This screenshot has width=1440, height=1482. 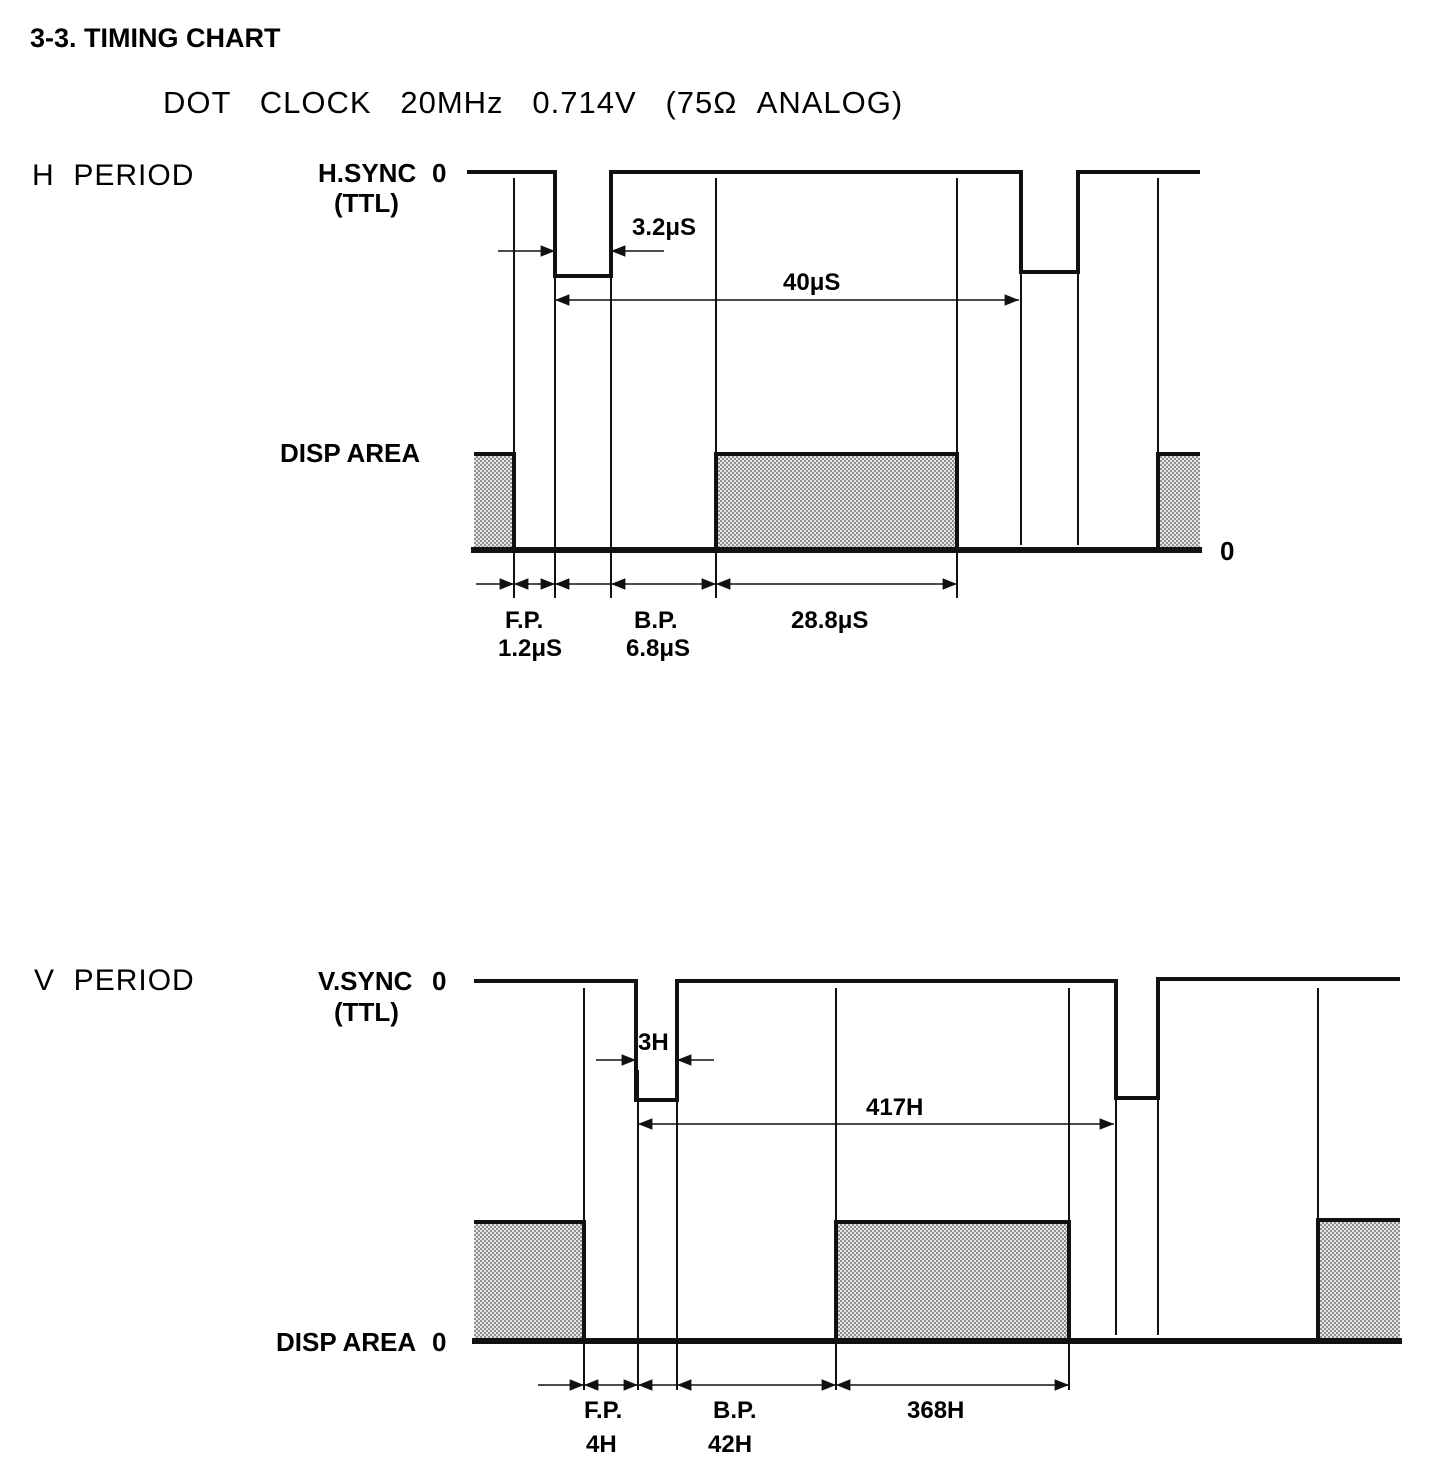 I want to click on h-sync-zero: 0, so click(x=439, y=173).